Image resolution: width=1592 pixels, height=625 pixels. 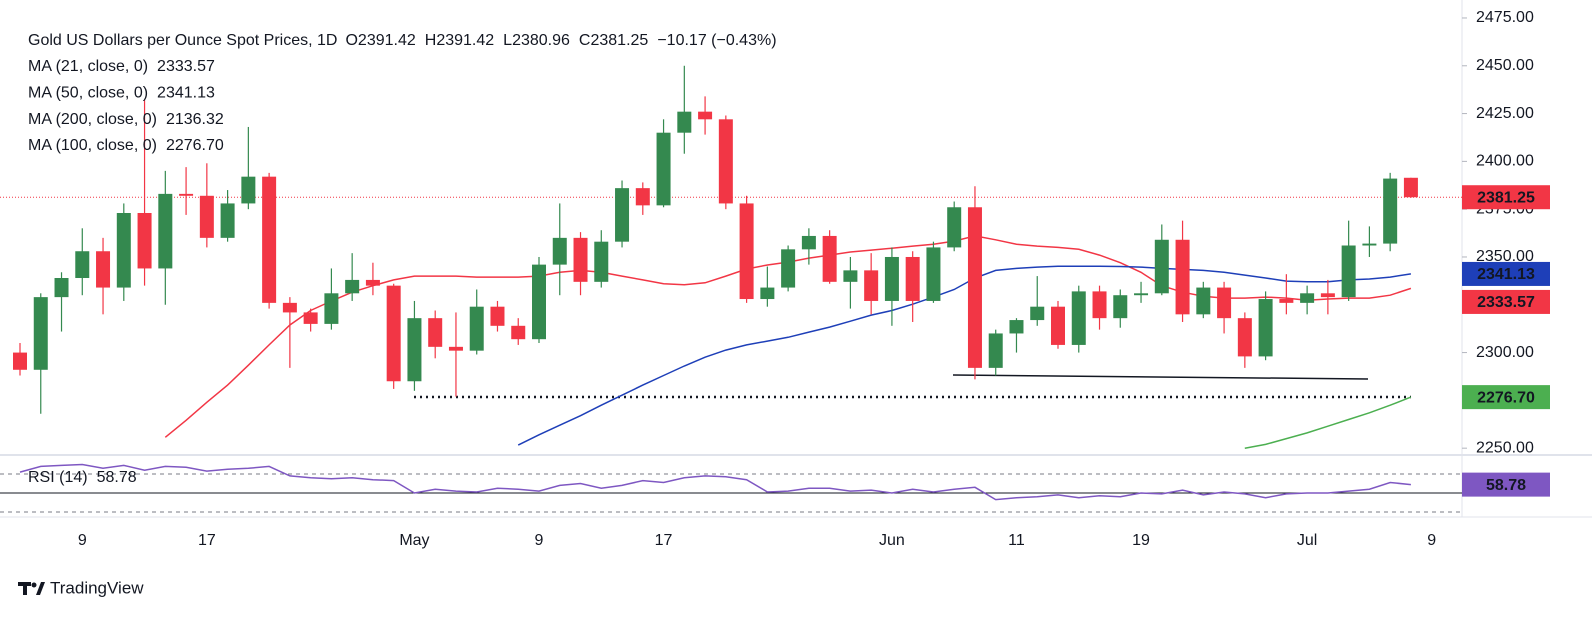 I want to click on indicator-value: 2333.57, so click(x=186, y=66).